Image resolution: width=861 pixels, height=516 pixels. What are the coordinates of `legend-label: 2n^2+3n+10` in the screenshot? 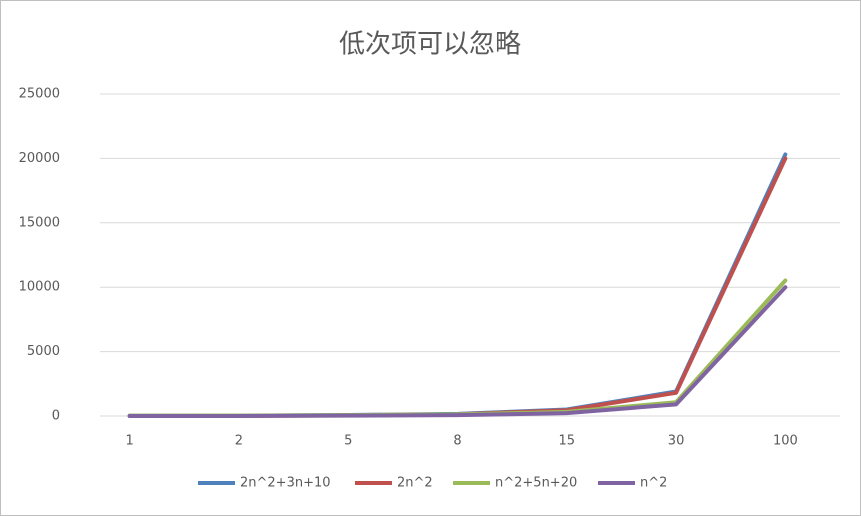 It's located at (285, 483).